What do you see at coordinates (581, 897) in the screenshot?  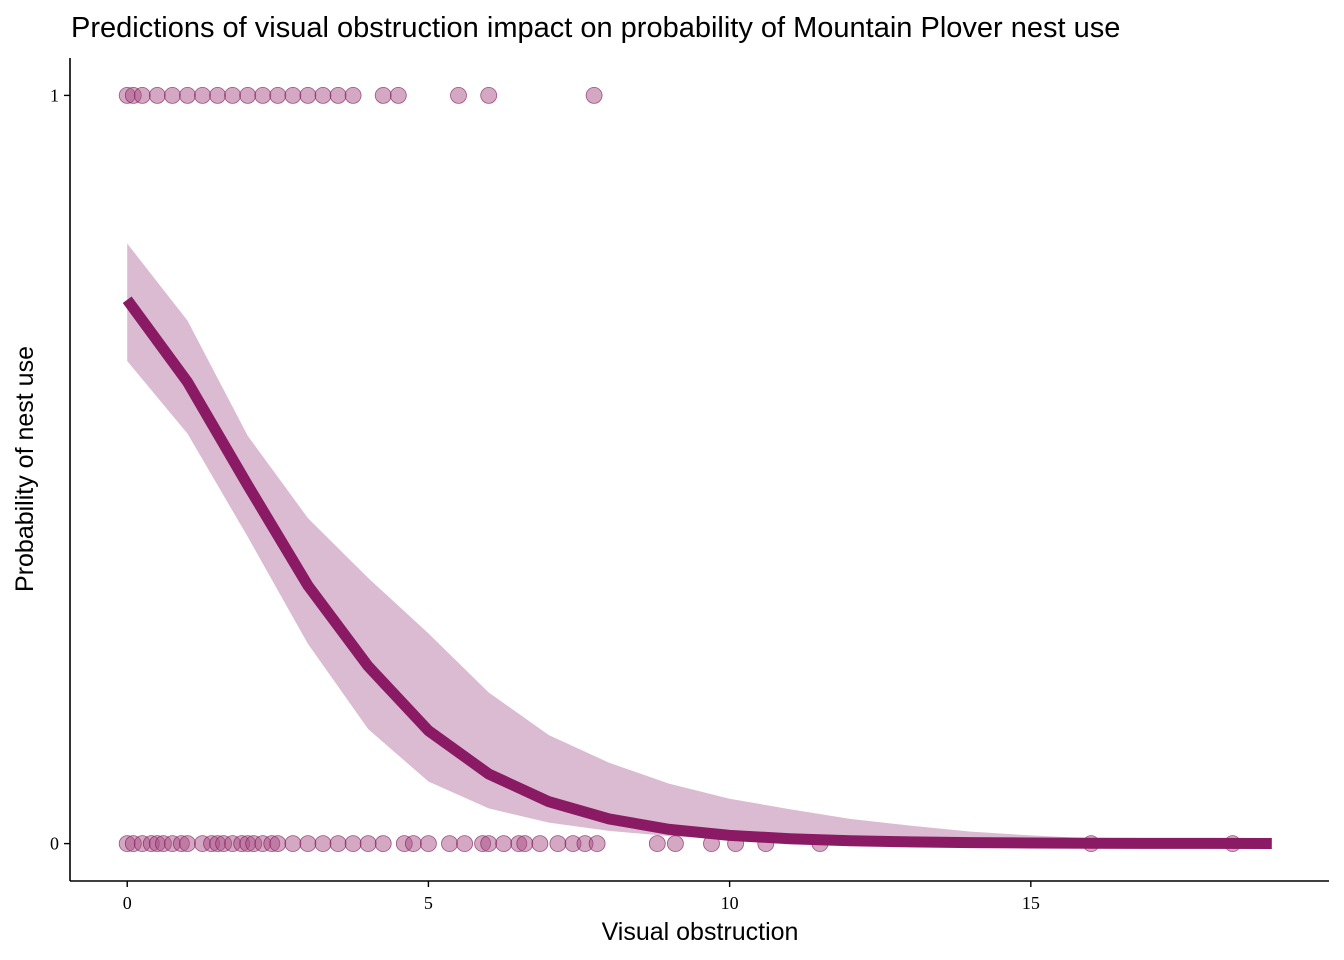 I see `x-axis-ticks: 0 5 10 15` at bounding box center [581, 897].